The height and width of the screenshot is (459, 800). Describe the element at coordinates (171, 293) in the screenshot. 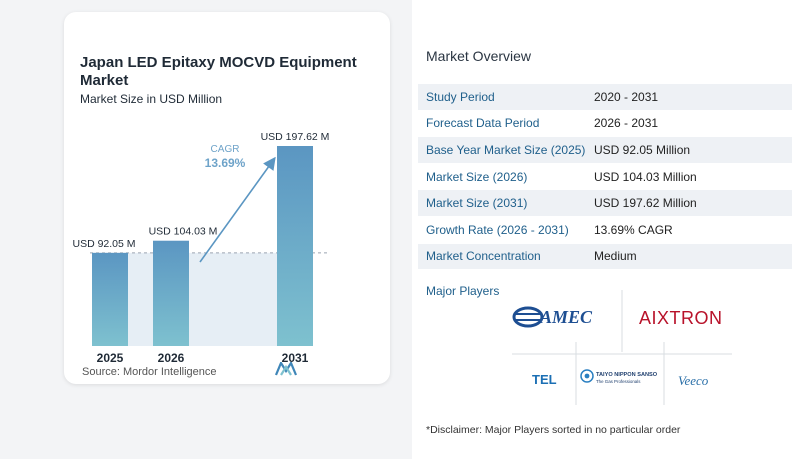

I see `bar-2026` at that location.